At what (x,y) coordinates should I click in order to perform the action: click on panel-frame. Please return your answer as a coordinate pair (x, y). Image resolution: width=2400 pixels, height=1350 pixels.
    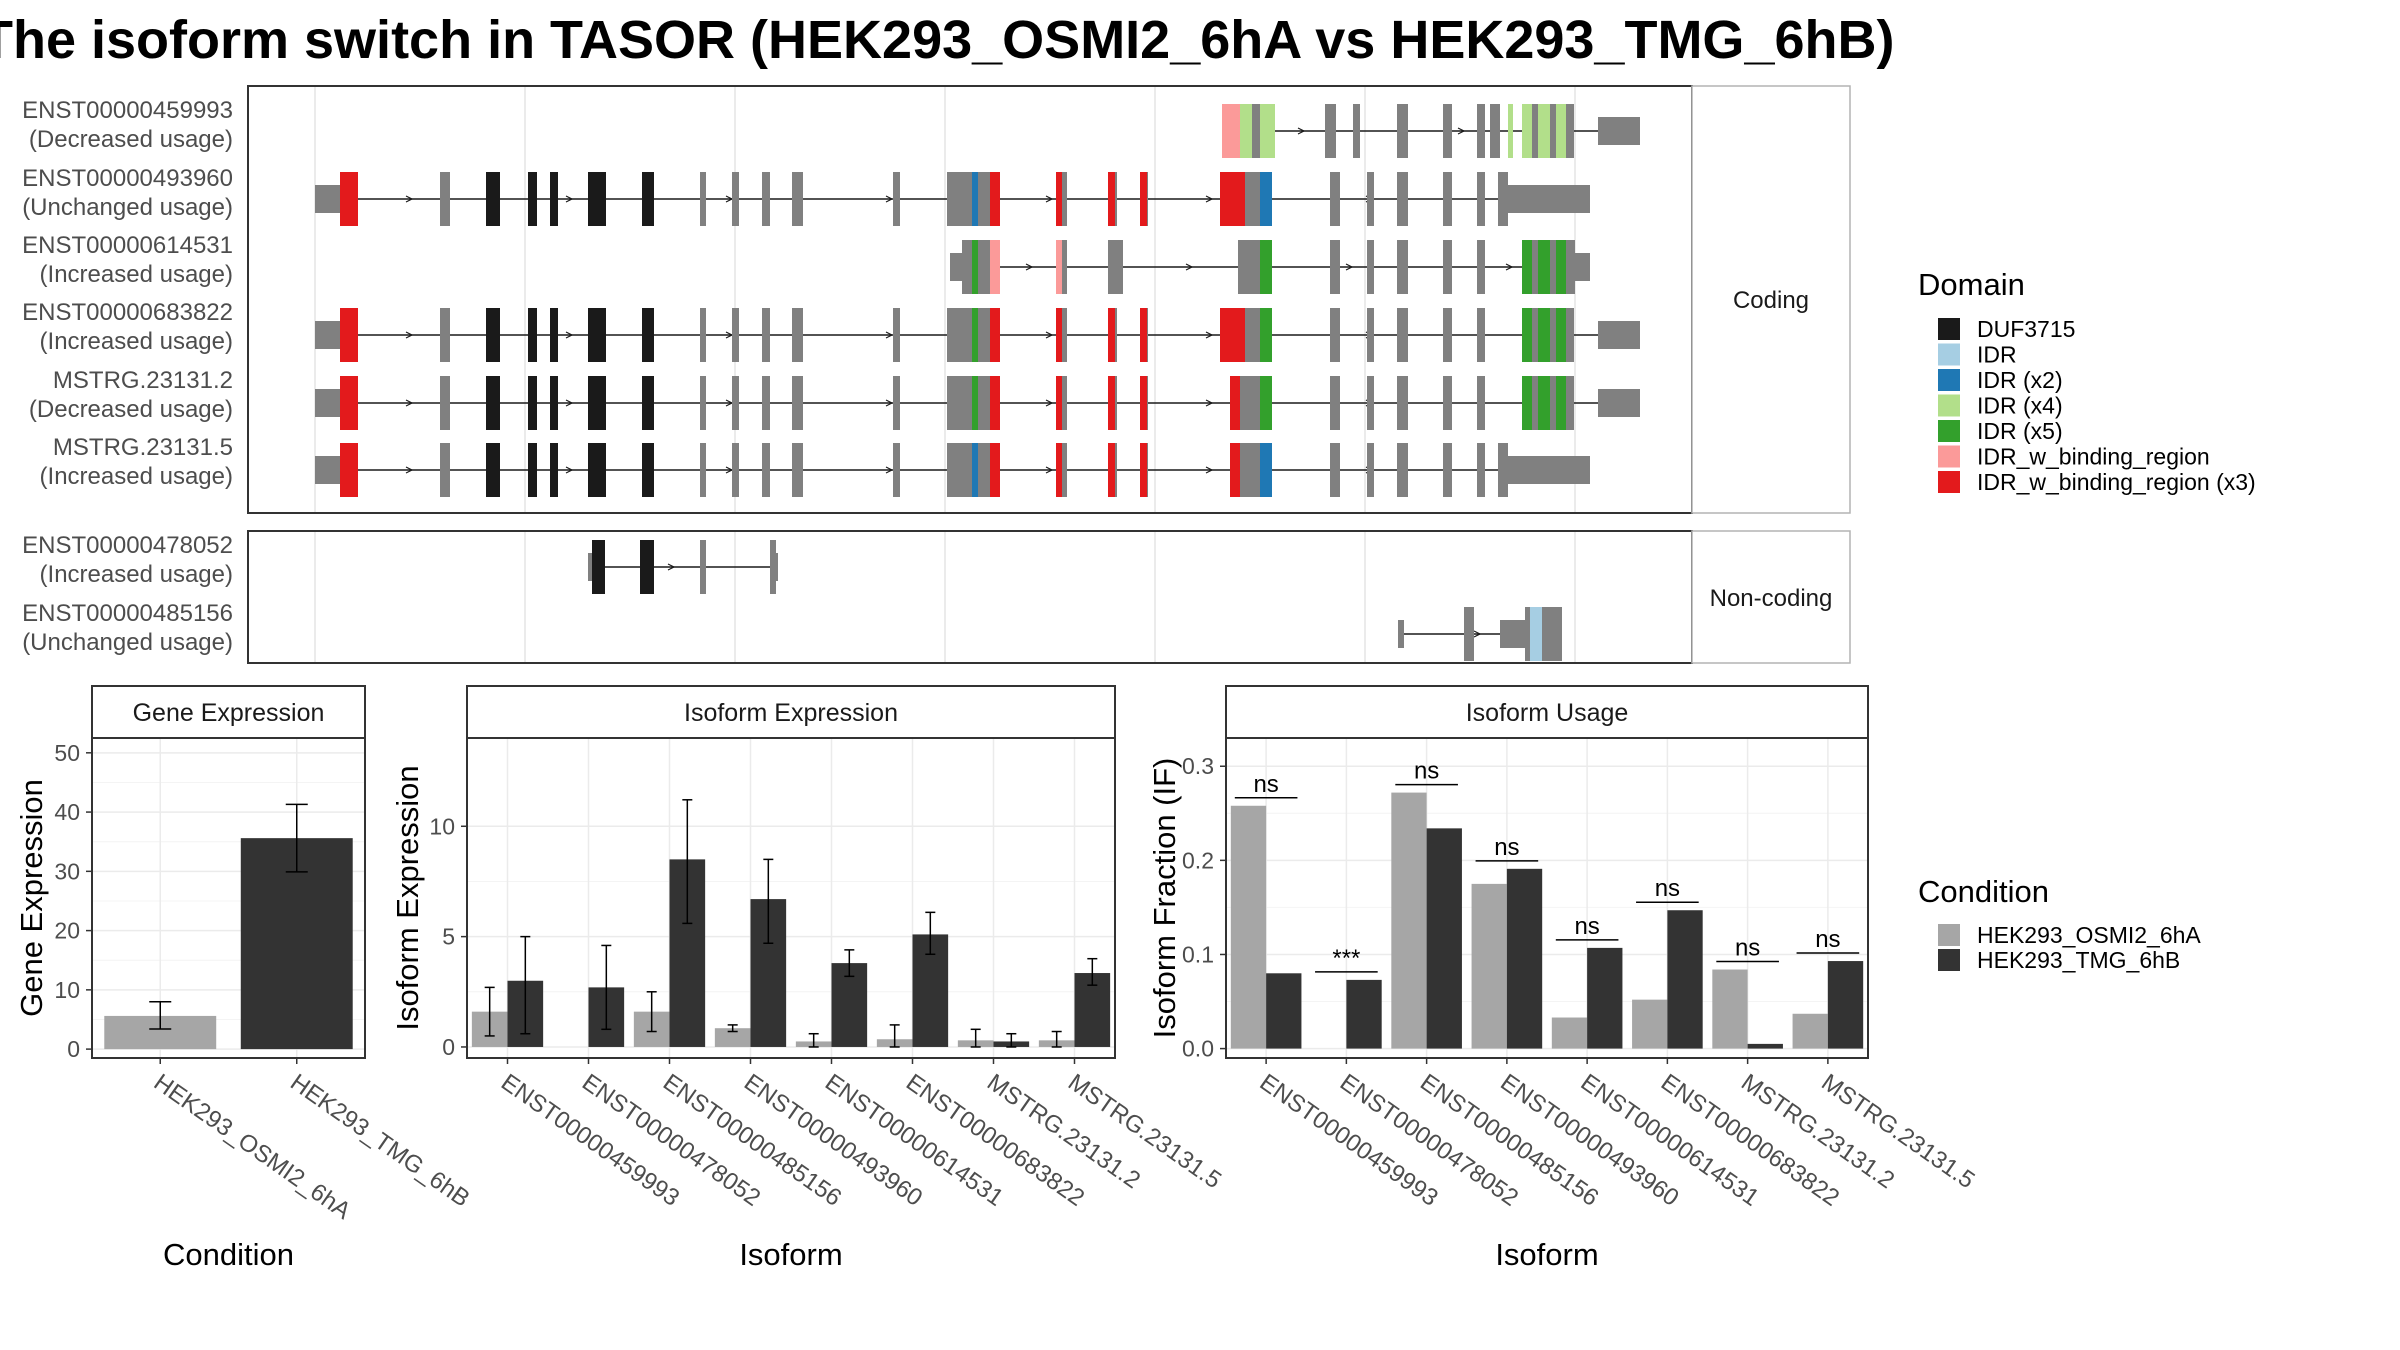
    Looking at the image, I should click on (791, 898).